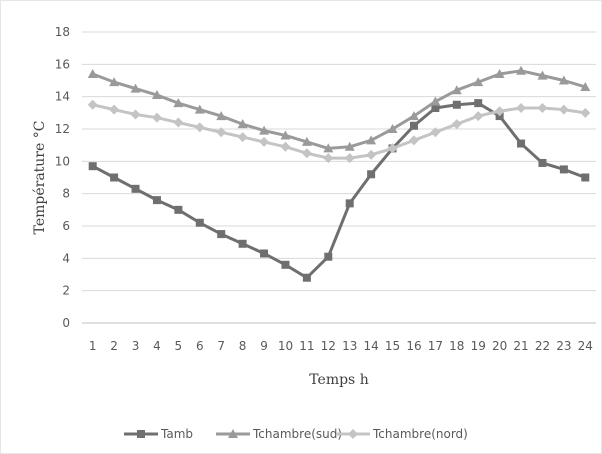 The image size is (602, 454). Describe the element at coordinates (585, 346) in the screenshot. I see `x-tick-label: 24` at that location.